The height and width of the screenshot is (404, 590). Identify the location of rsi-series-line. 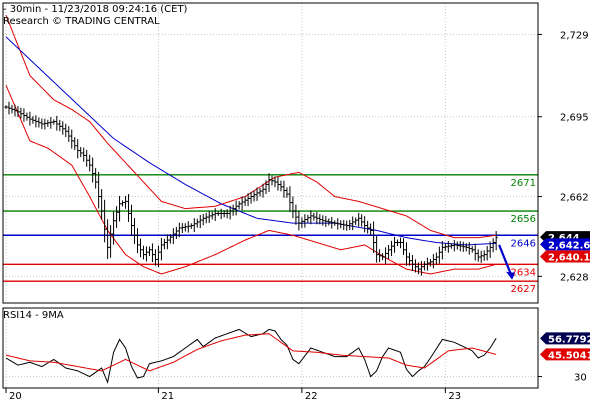
(251, 356).